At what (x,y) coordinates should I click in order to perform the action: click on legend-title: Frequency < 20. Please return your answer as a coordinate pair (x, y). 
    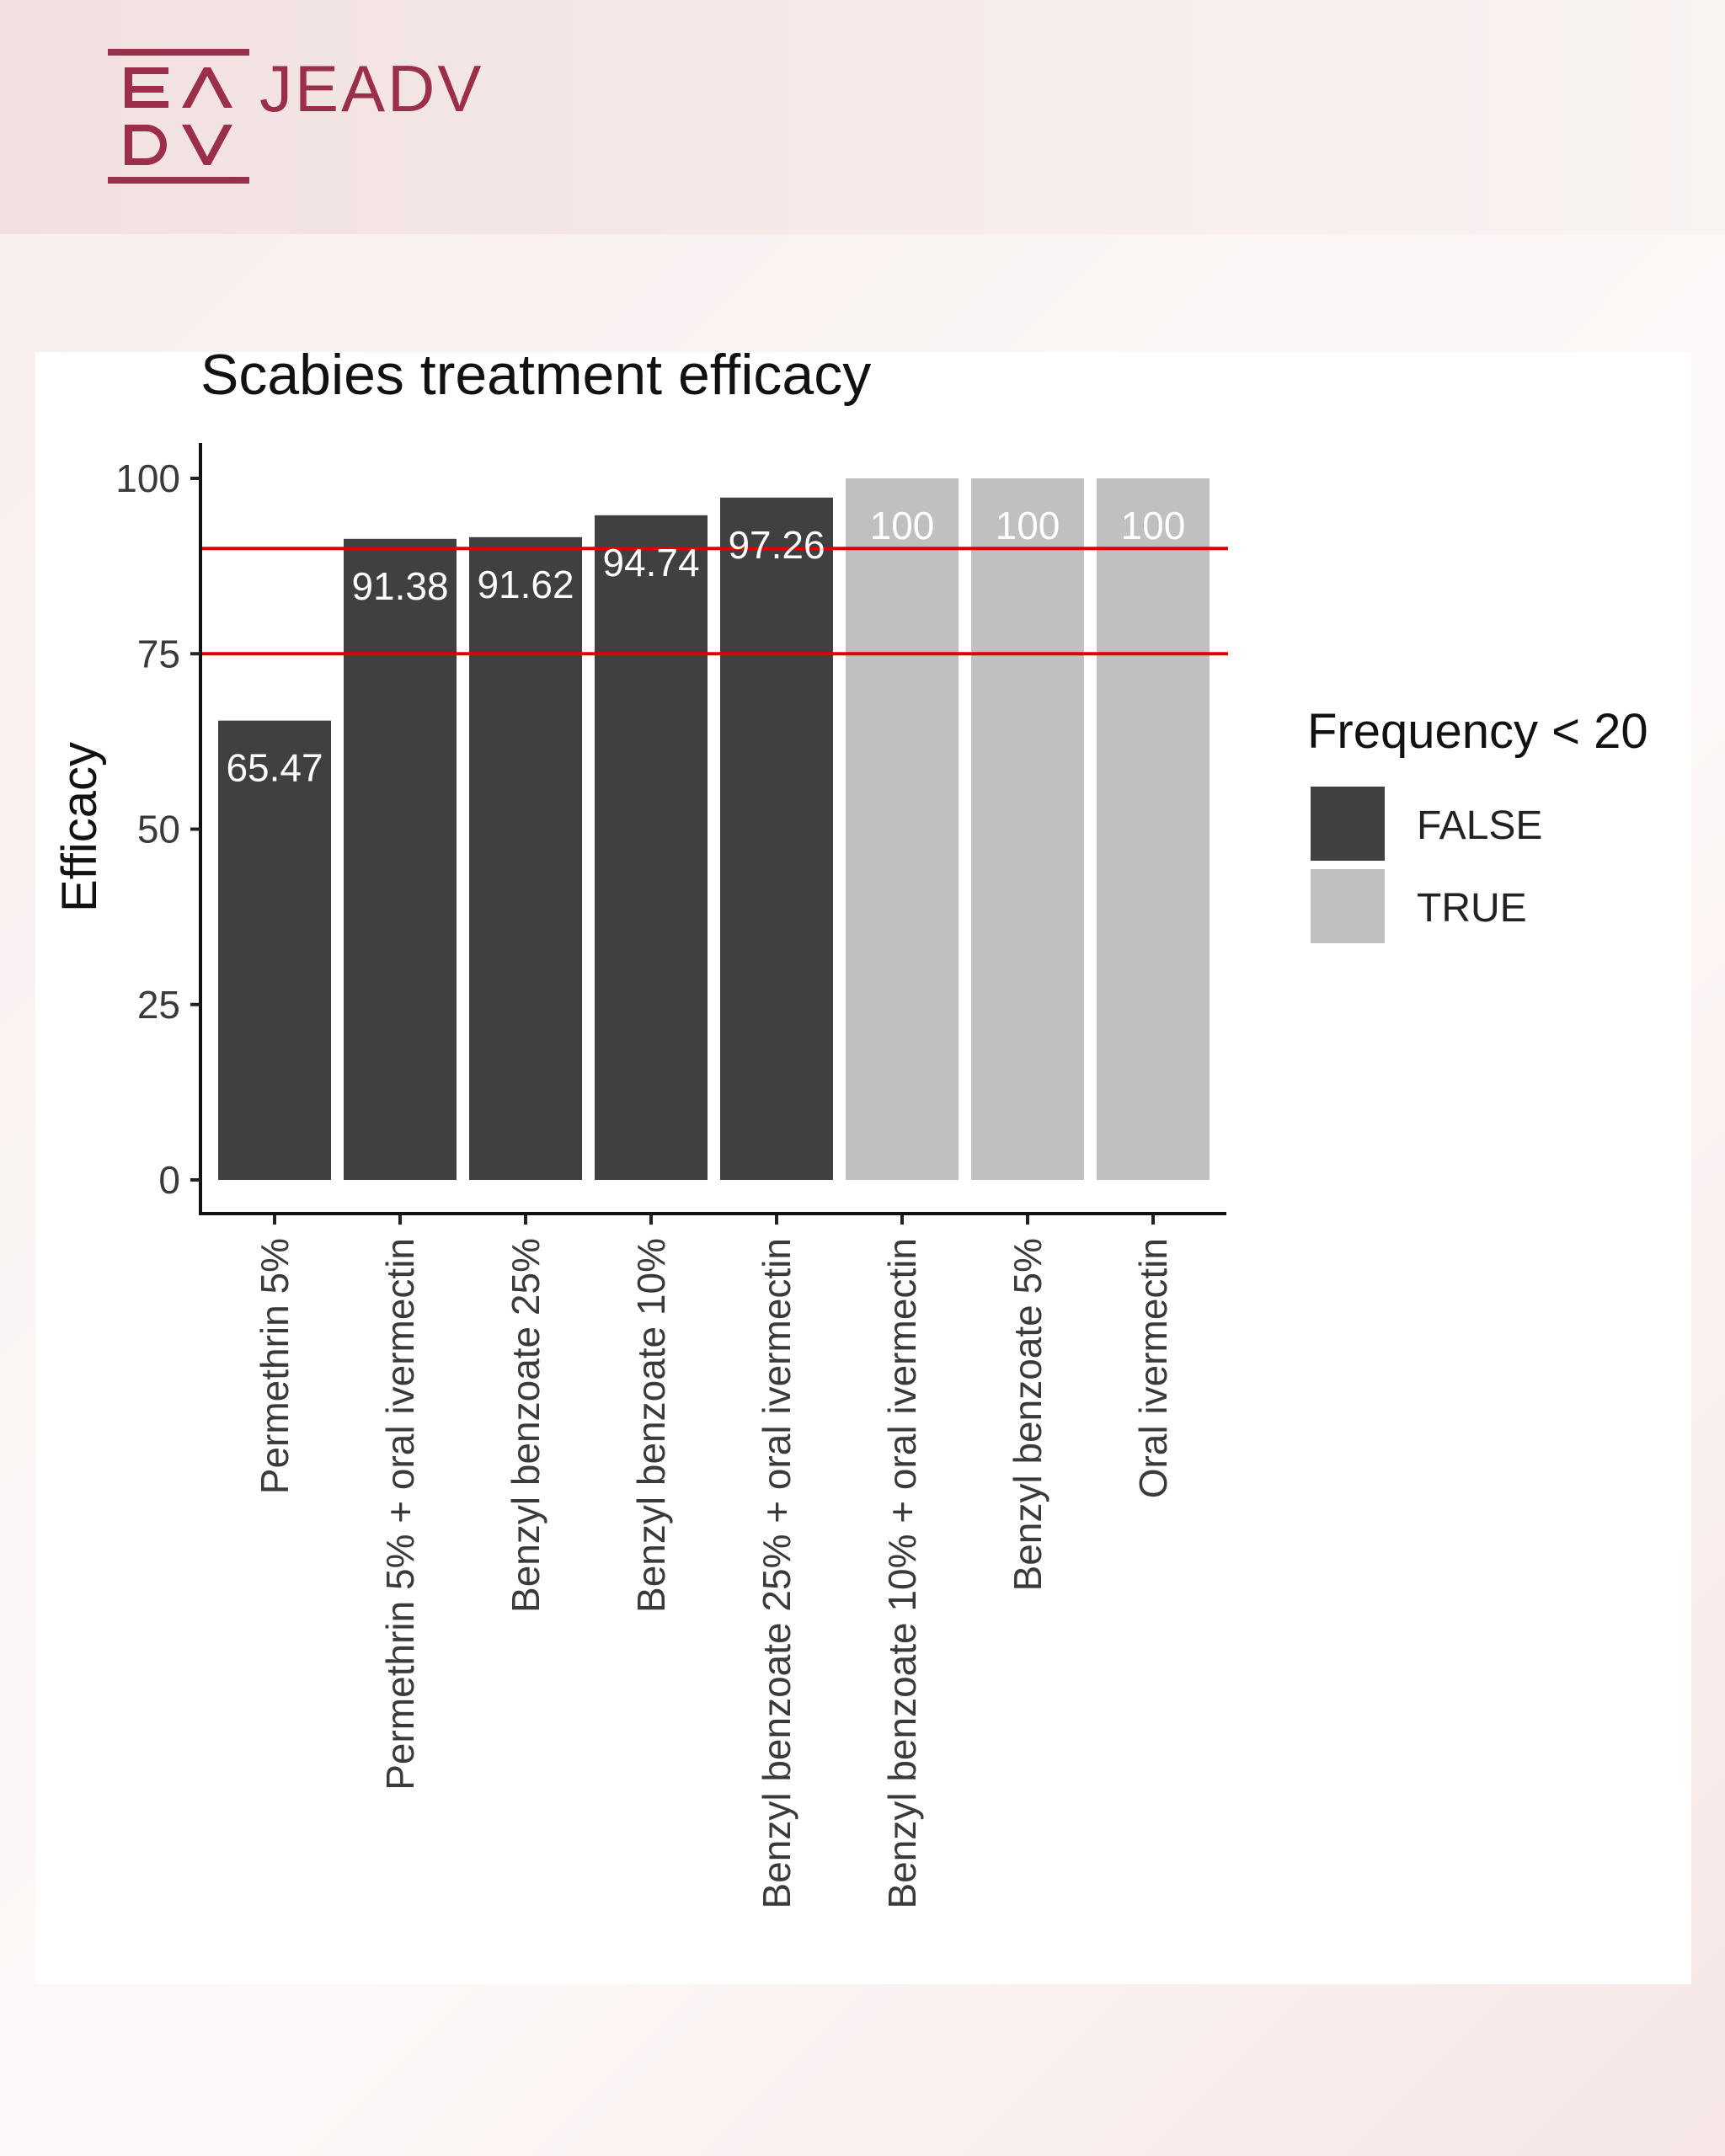
    Looking at the image, I should click on (1477, 731).